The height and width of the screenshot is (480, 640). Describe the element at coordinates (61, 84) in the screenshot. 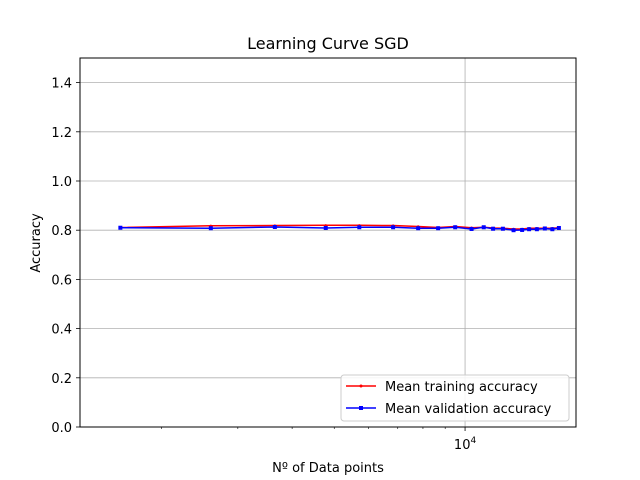

I see `y-tick-label: 1.4` at that location.